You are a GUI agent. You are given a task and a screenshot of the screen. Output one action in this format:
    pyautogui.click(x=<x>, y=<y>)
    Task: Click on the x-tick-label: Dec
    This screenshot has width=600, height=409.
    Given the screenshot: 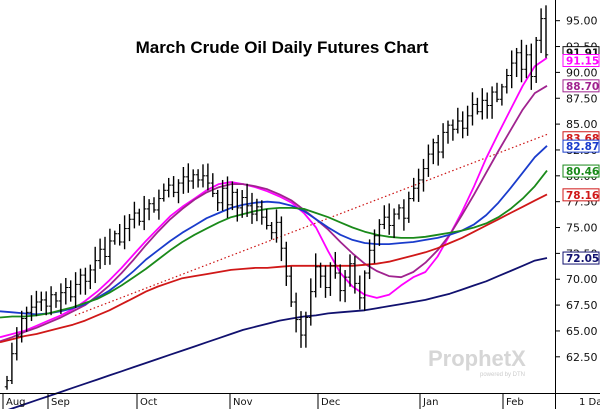 What is the action you would take?
    pyautogui.click(x=330, y=402)
    